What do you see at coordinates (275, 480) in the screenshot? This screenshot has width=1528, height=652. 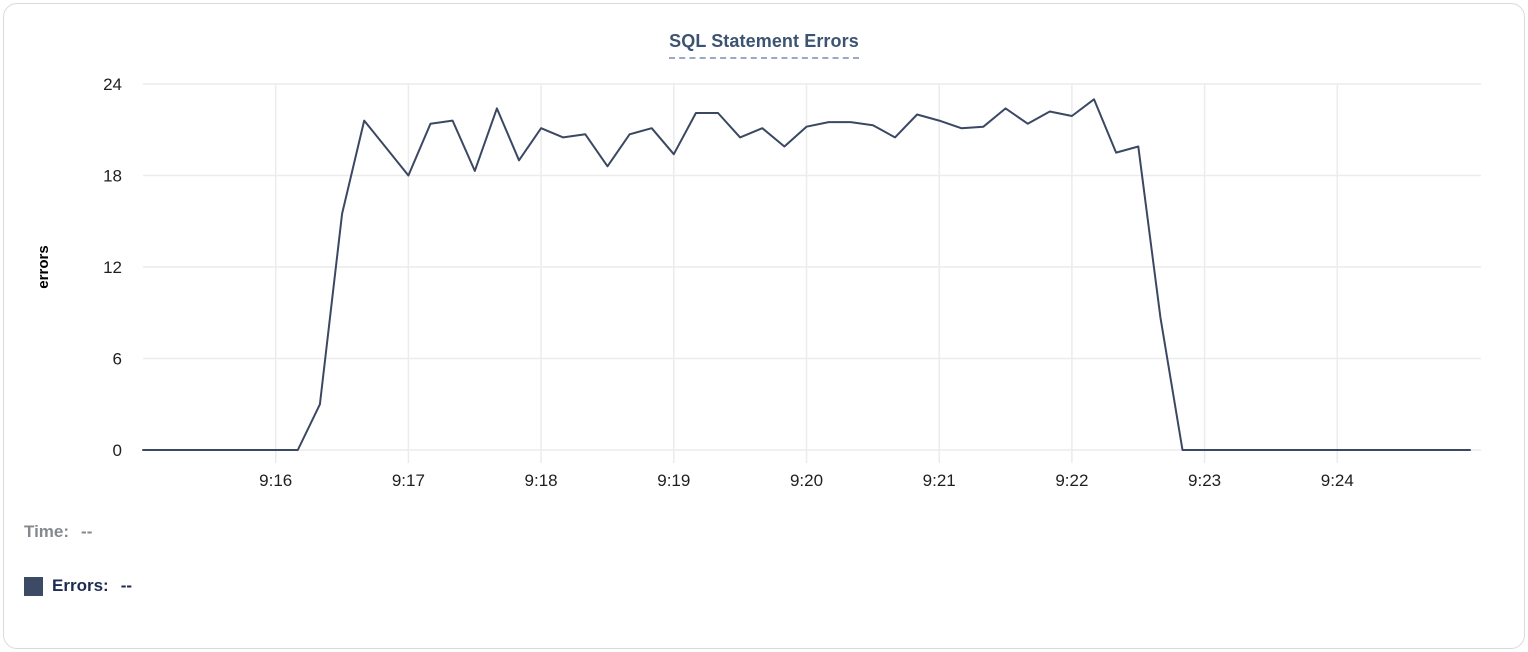 I see `x-tick-label: 9:16` at bounding box center [275, 480].